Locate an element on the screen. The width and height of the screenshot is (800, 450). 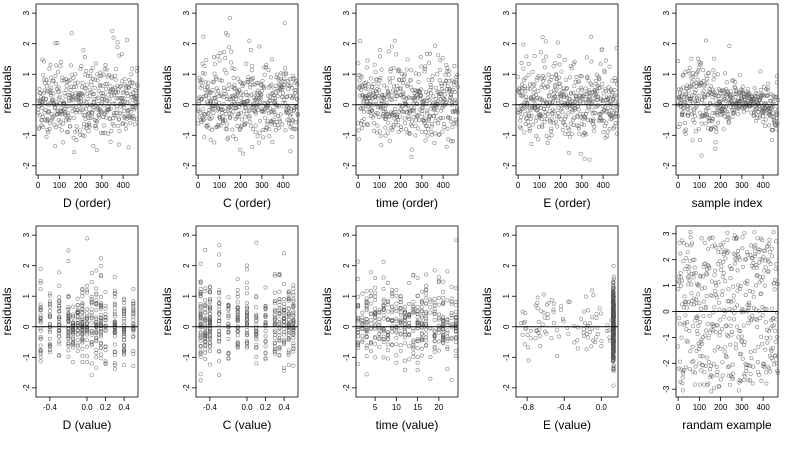
y-tick-label: -2 is located at coordinates (186, 388).